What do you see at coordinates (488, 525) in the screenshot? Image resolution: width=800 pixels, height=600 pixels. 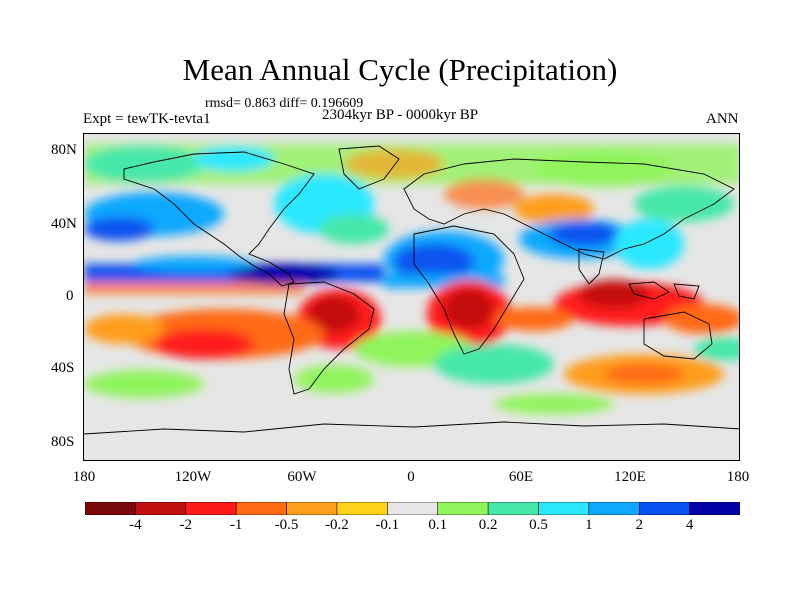 I see `colorbar-label: 0.2` at bounding box center [488, 525].